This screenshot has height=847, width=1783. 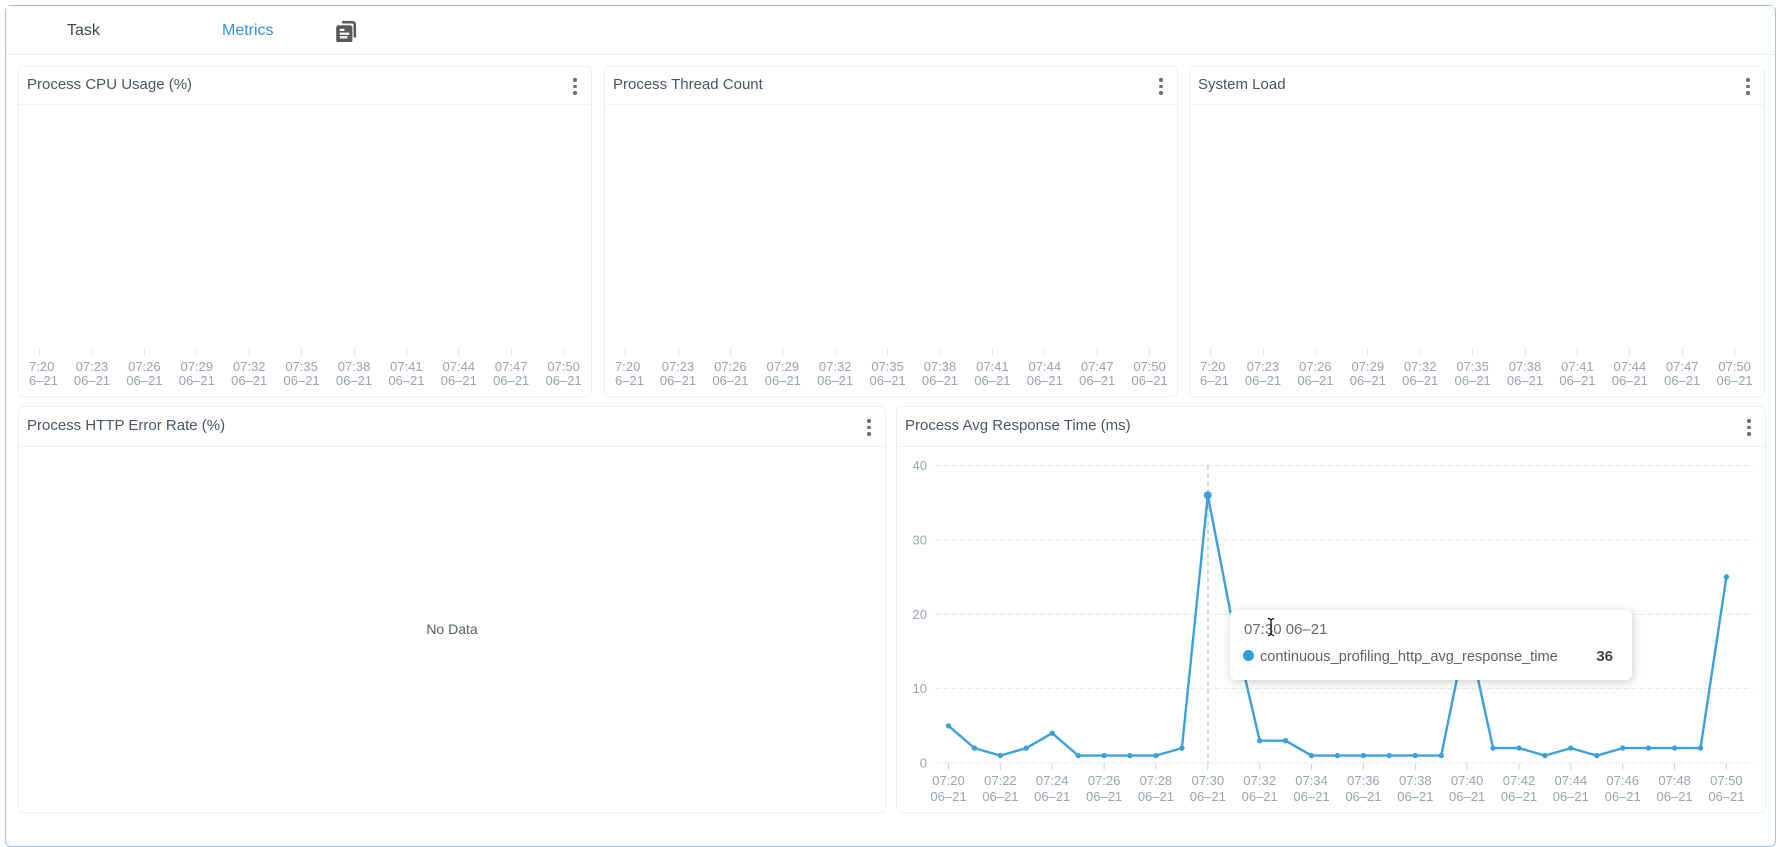 I want to click on svg-text: 07:32, so click(x=1259, y=780).